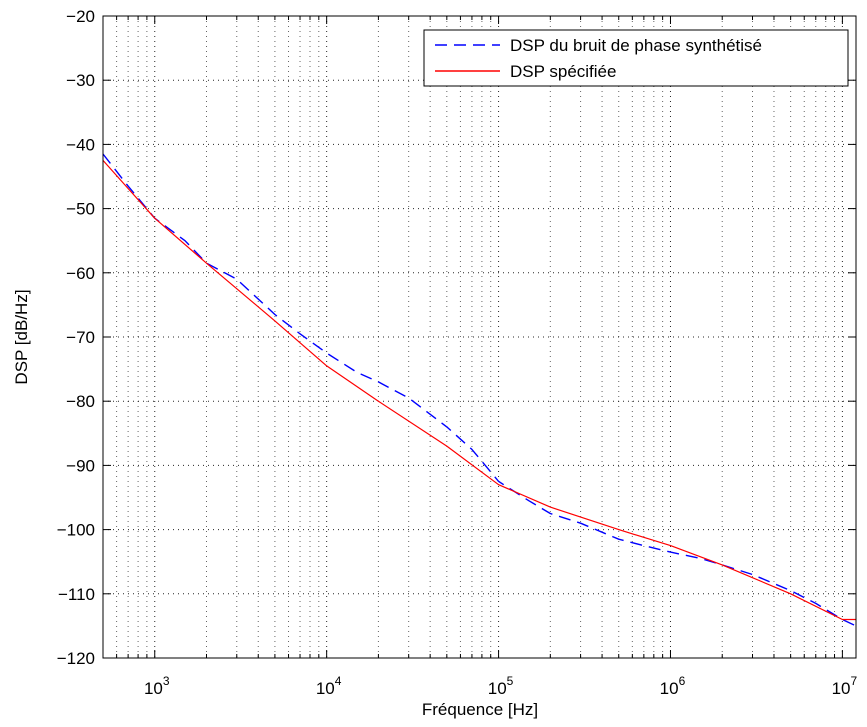  What do you see at coordinates (510, 681) in the screenshot?
I see `x-tick-label-exponent: 5` at bounding box center [510, 681].